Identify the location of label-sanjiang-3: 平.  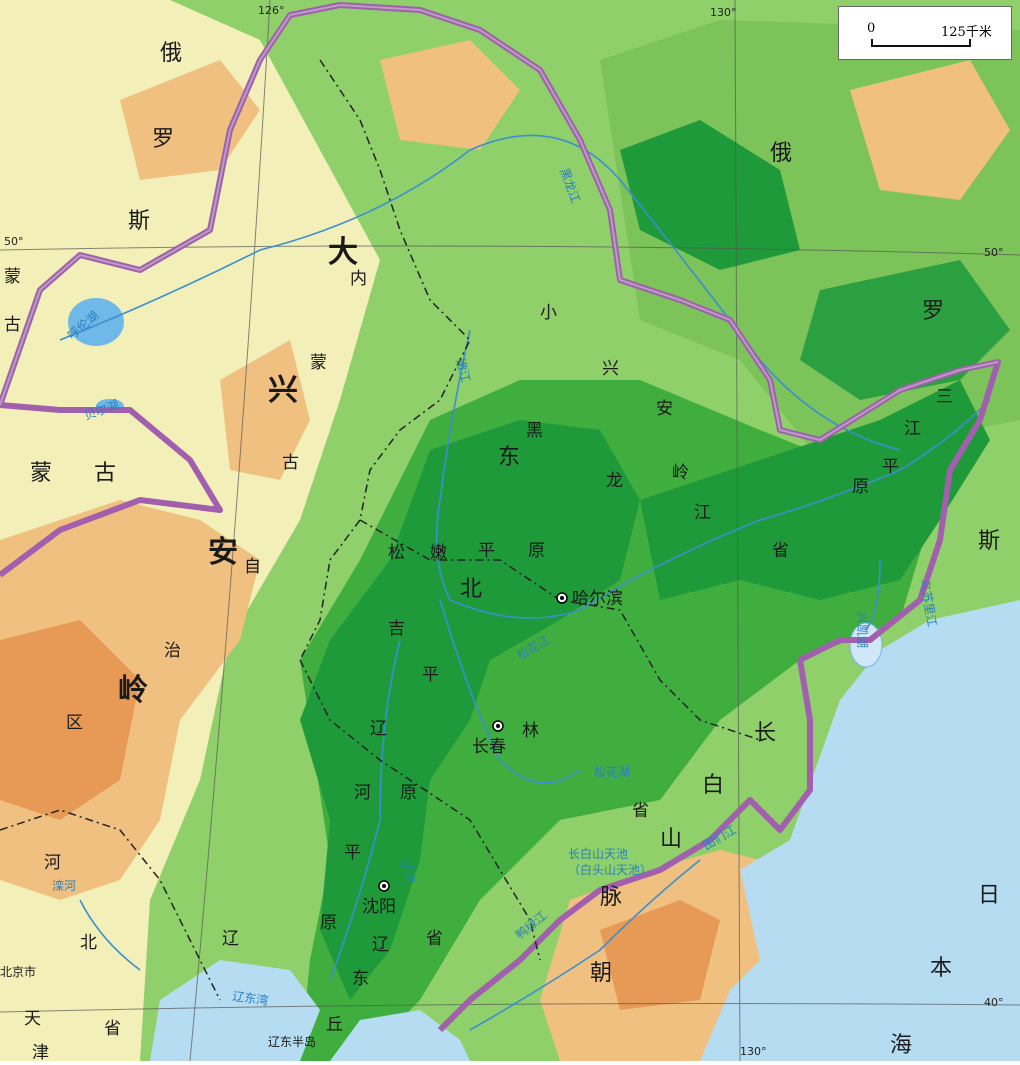
(890, 467).